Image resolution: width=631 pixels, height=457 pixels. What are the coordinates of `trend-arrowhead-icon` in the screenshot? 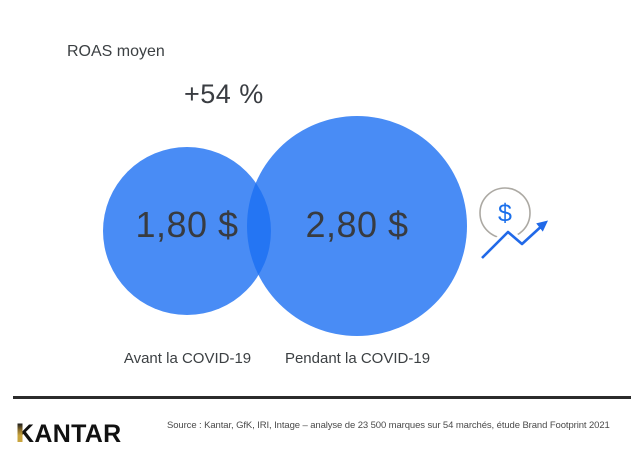 It's located at (542, 226).